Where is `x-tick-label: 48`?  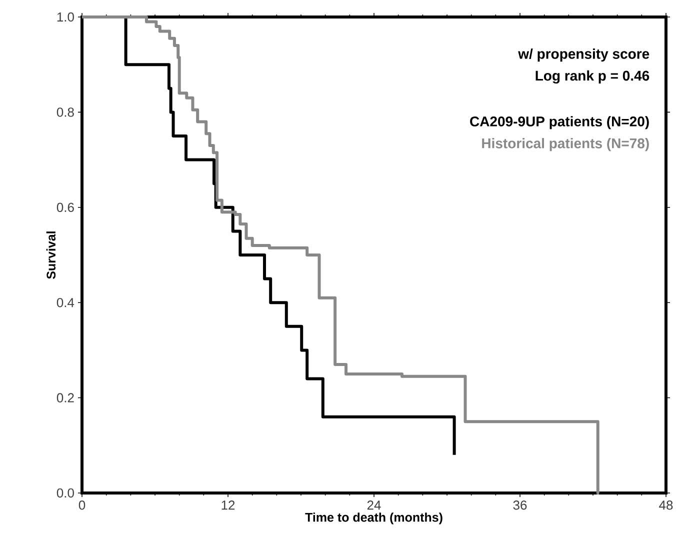
x-tick-label: 48 is located at coordinates (666, 505).